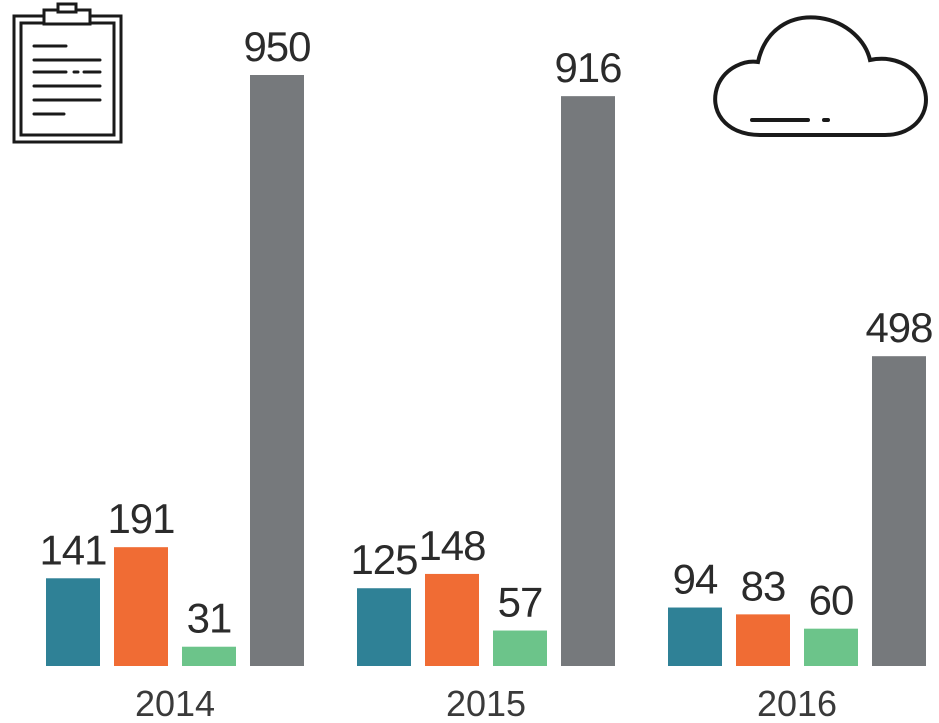 The image size is (939, 723). Describe the element at coordinates (140, 518) in the screenshot. I see `value-label: 191` at that location.